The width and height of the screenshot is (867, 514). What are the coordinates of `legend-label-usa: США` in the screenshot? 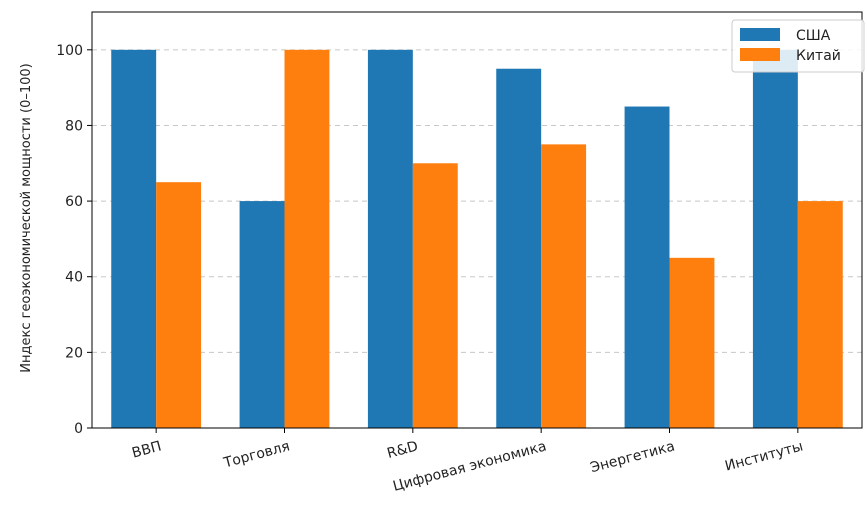 It's located at (813, 36).